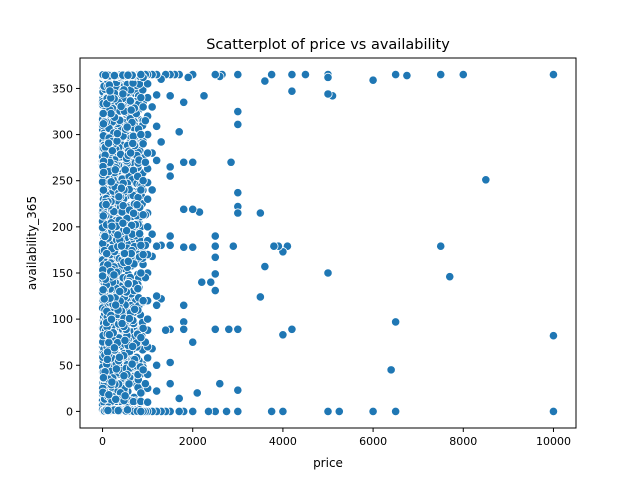 This screenshot has height=484, width=640. What do you see at coordinates (62, 273) in the screenshot?
I see `y-tick-label: 150` at bounding box center [62, 273].